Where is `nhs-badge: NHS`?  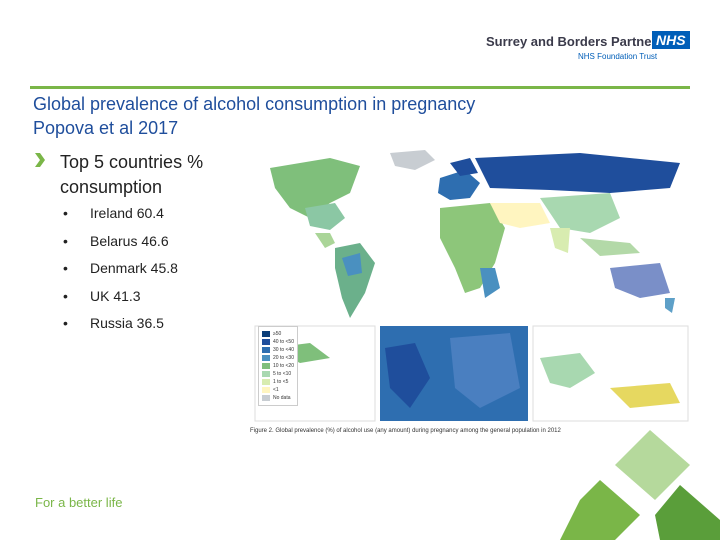 nhs-badge: NHS is located at coordinates (671, 40).